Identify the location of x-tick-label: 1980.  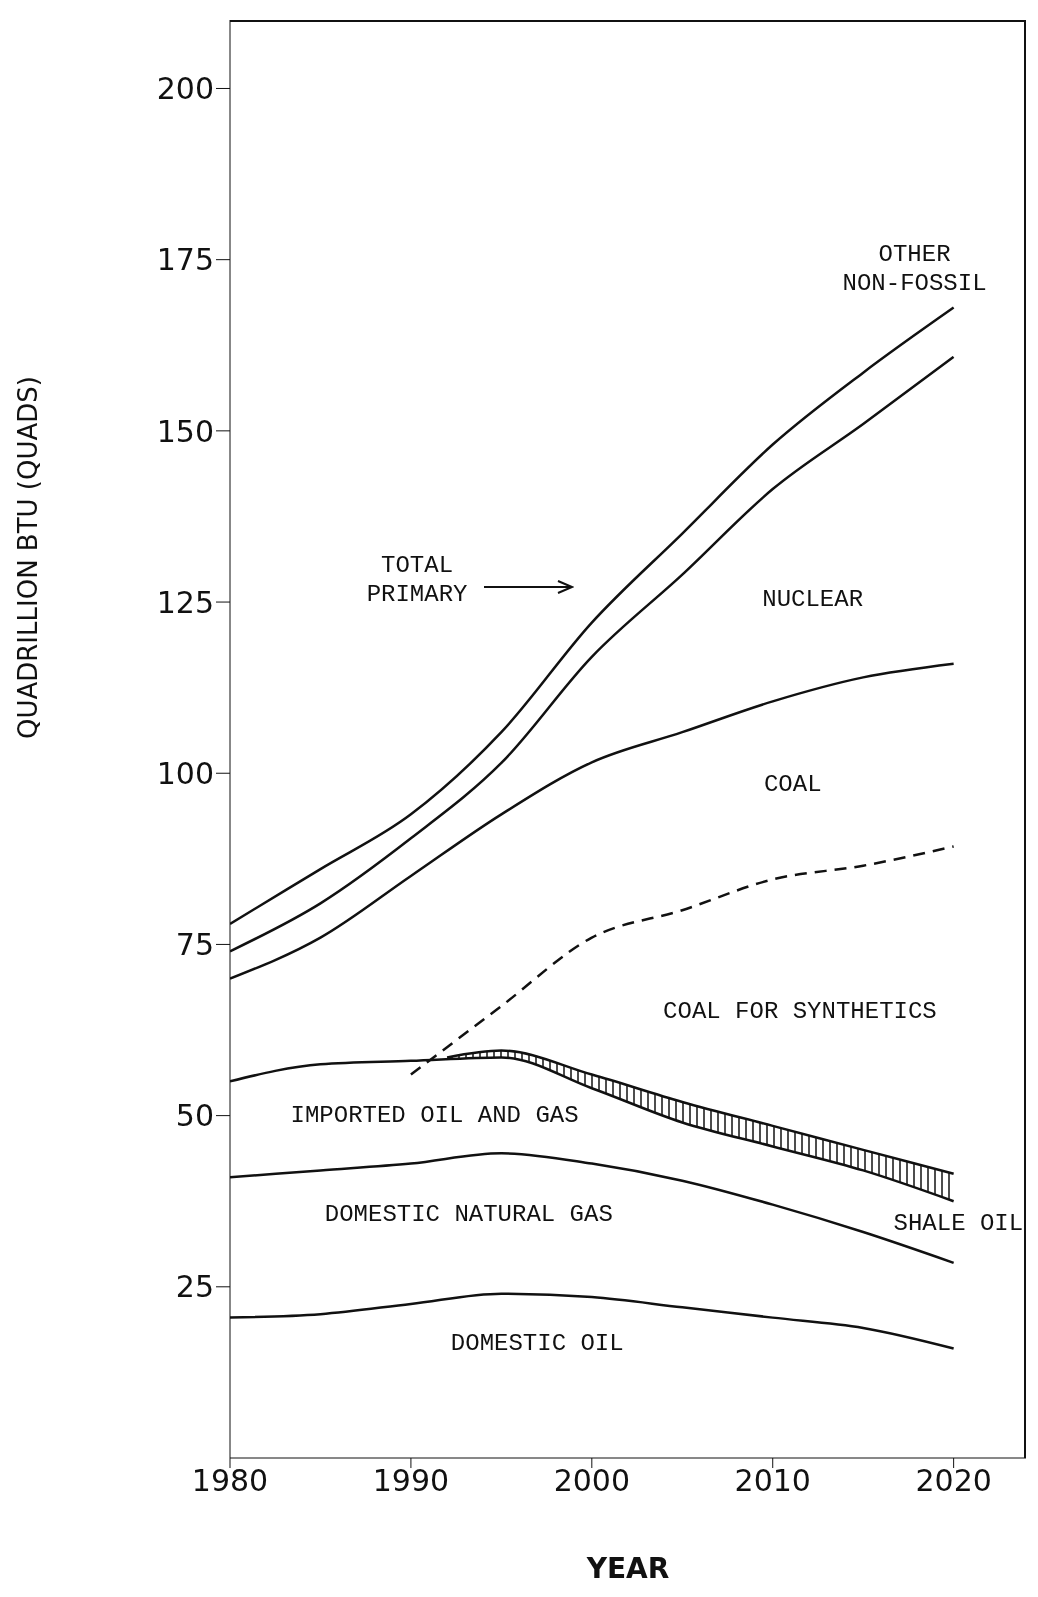
(230, 1481).